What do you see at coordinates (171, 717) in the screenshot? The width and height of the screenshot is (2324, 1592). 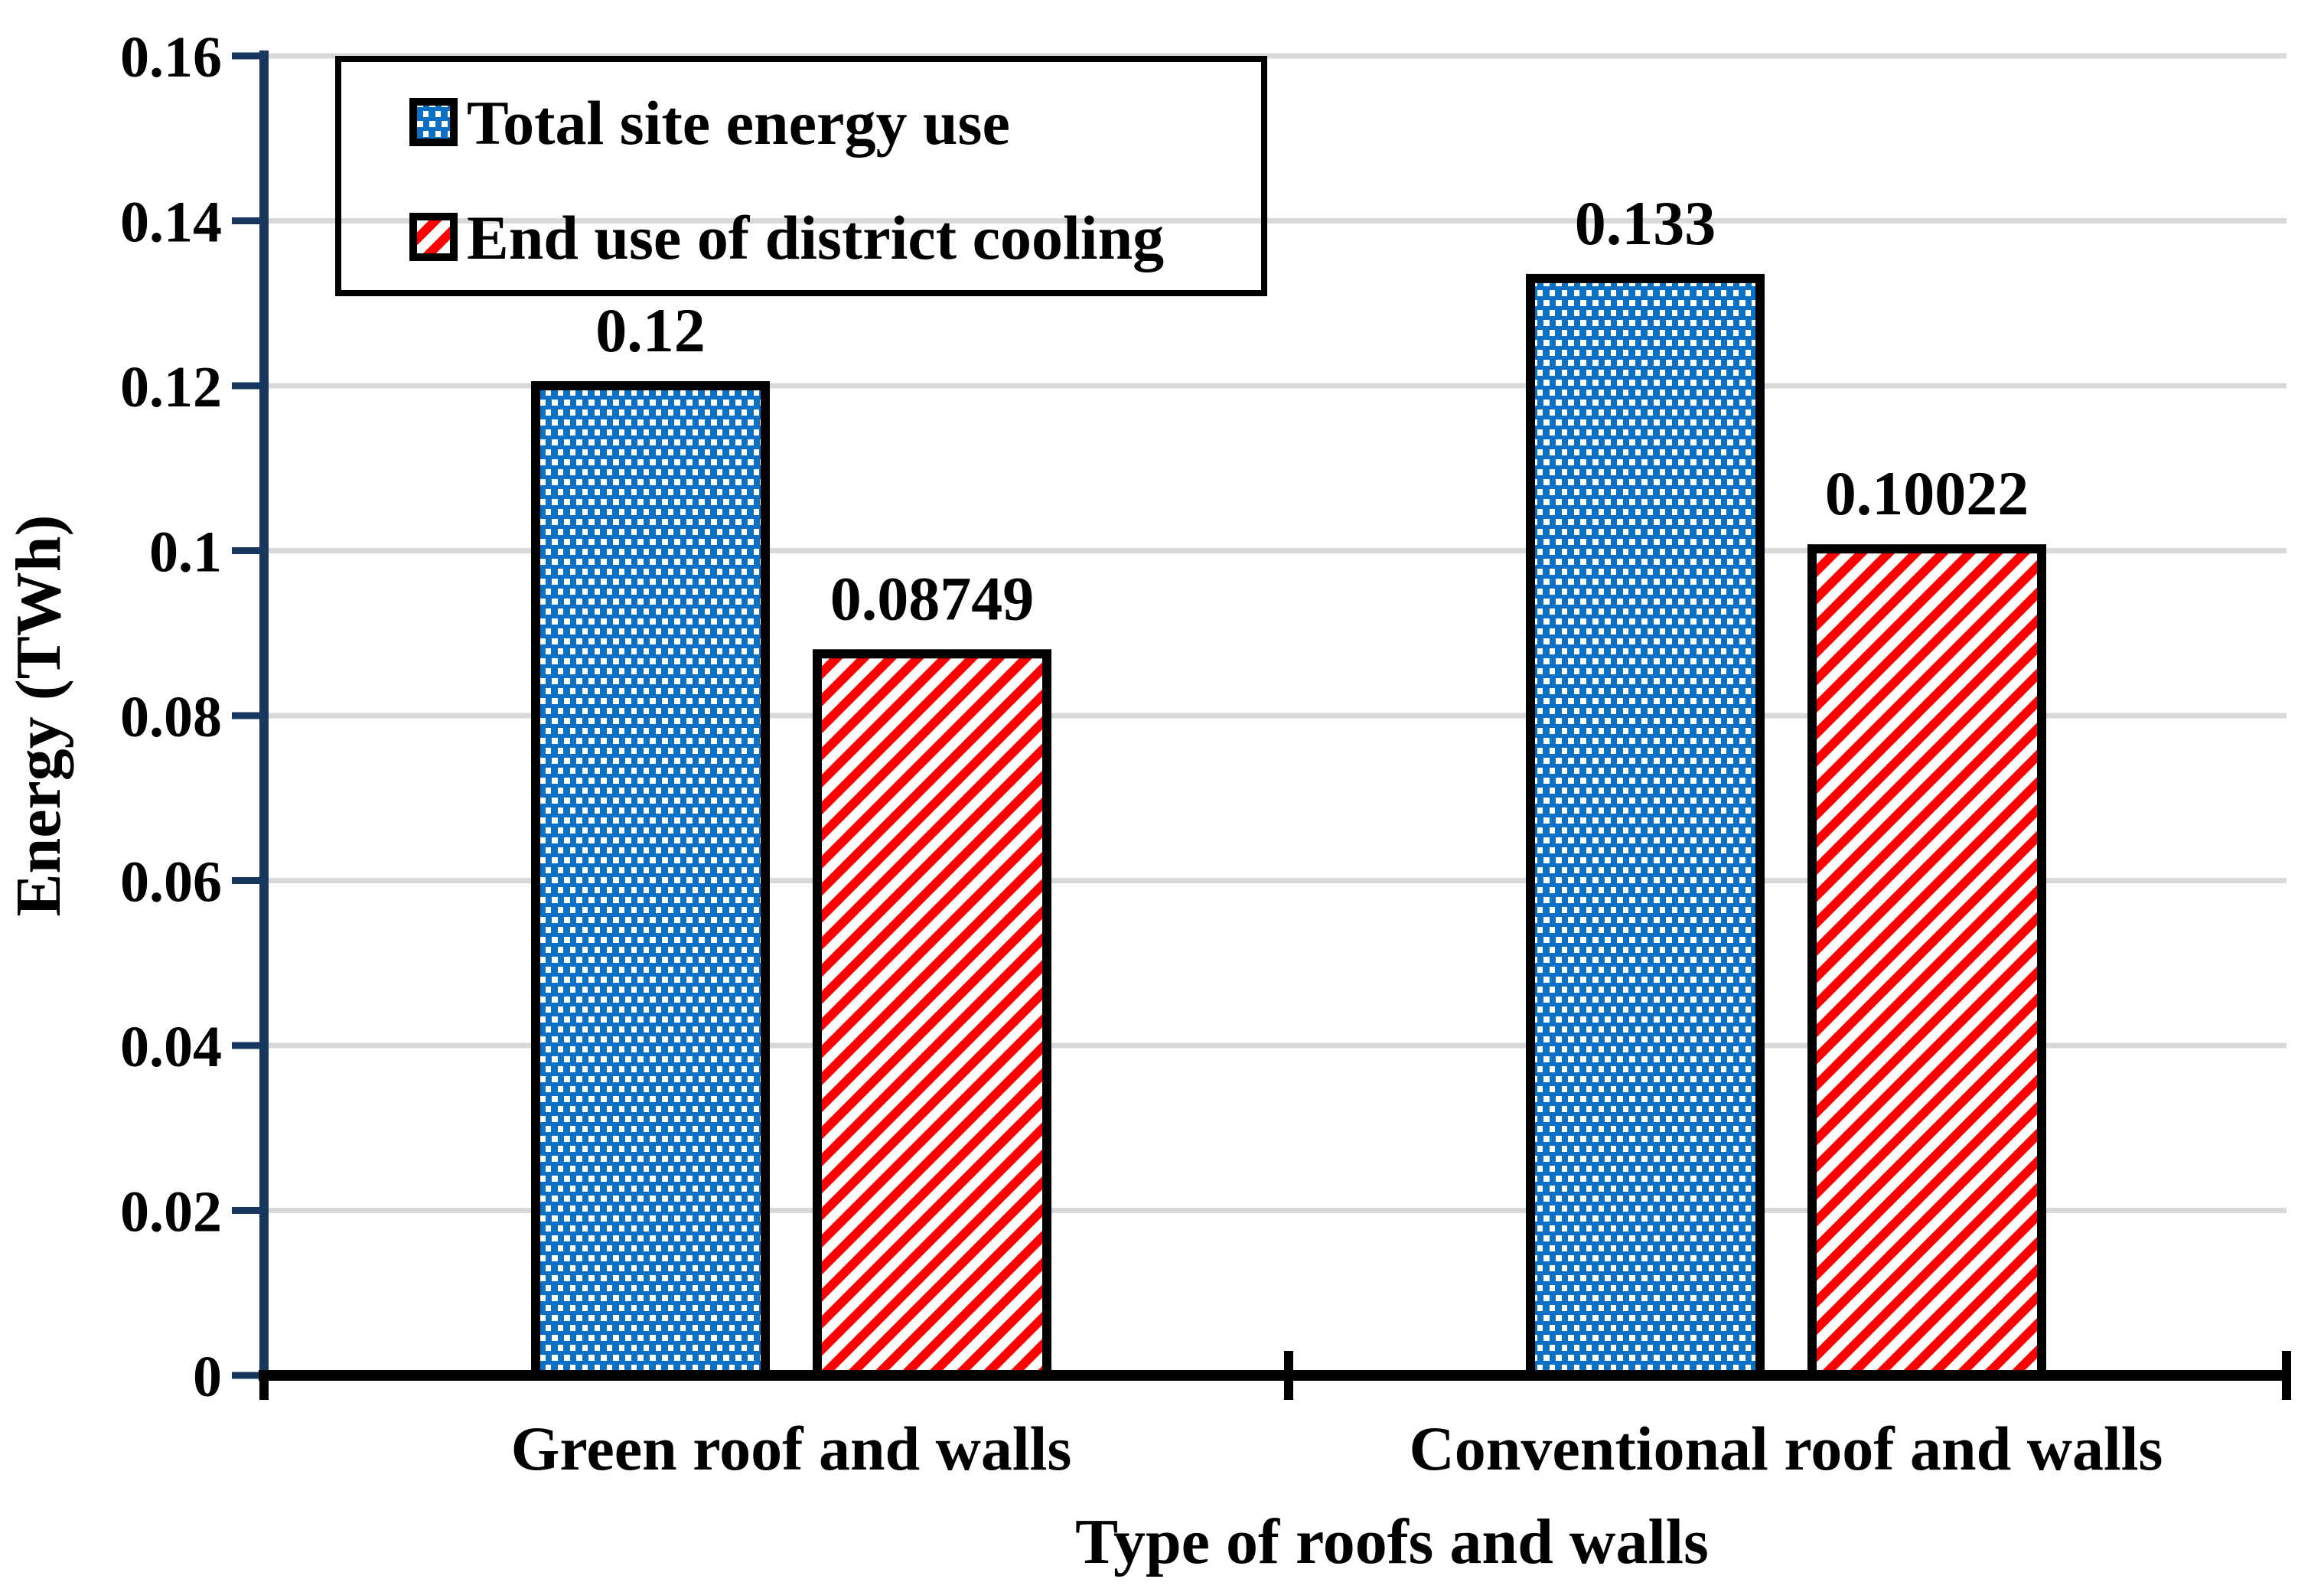 I see `y-tick-label: 0.08` at bounding box center [171, 717].